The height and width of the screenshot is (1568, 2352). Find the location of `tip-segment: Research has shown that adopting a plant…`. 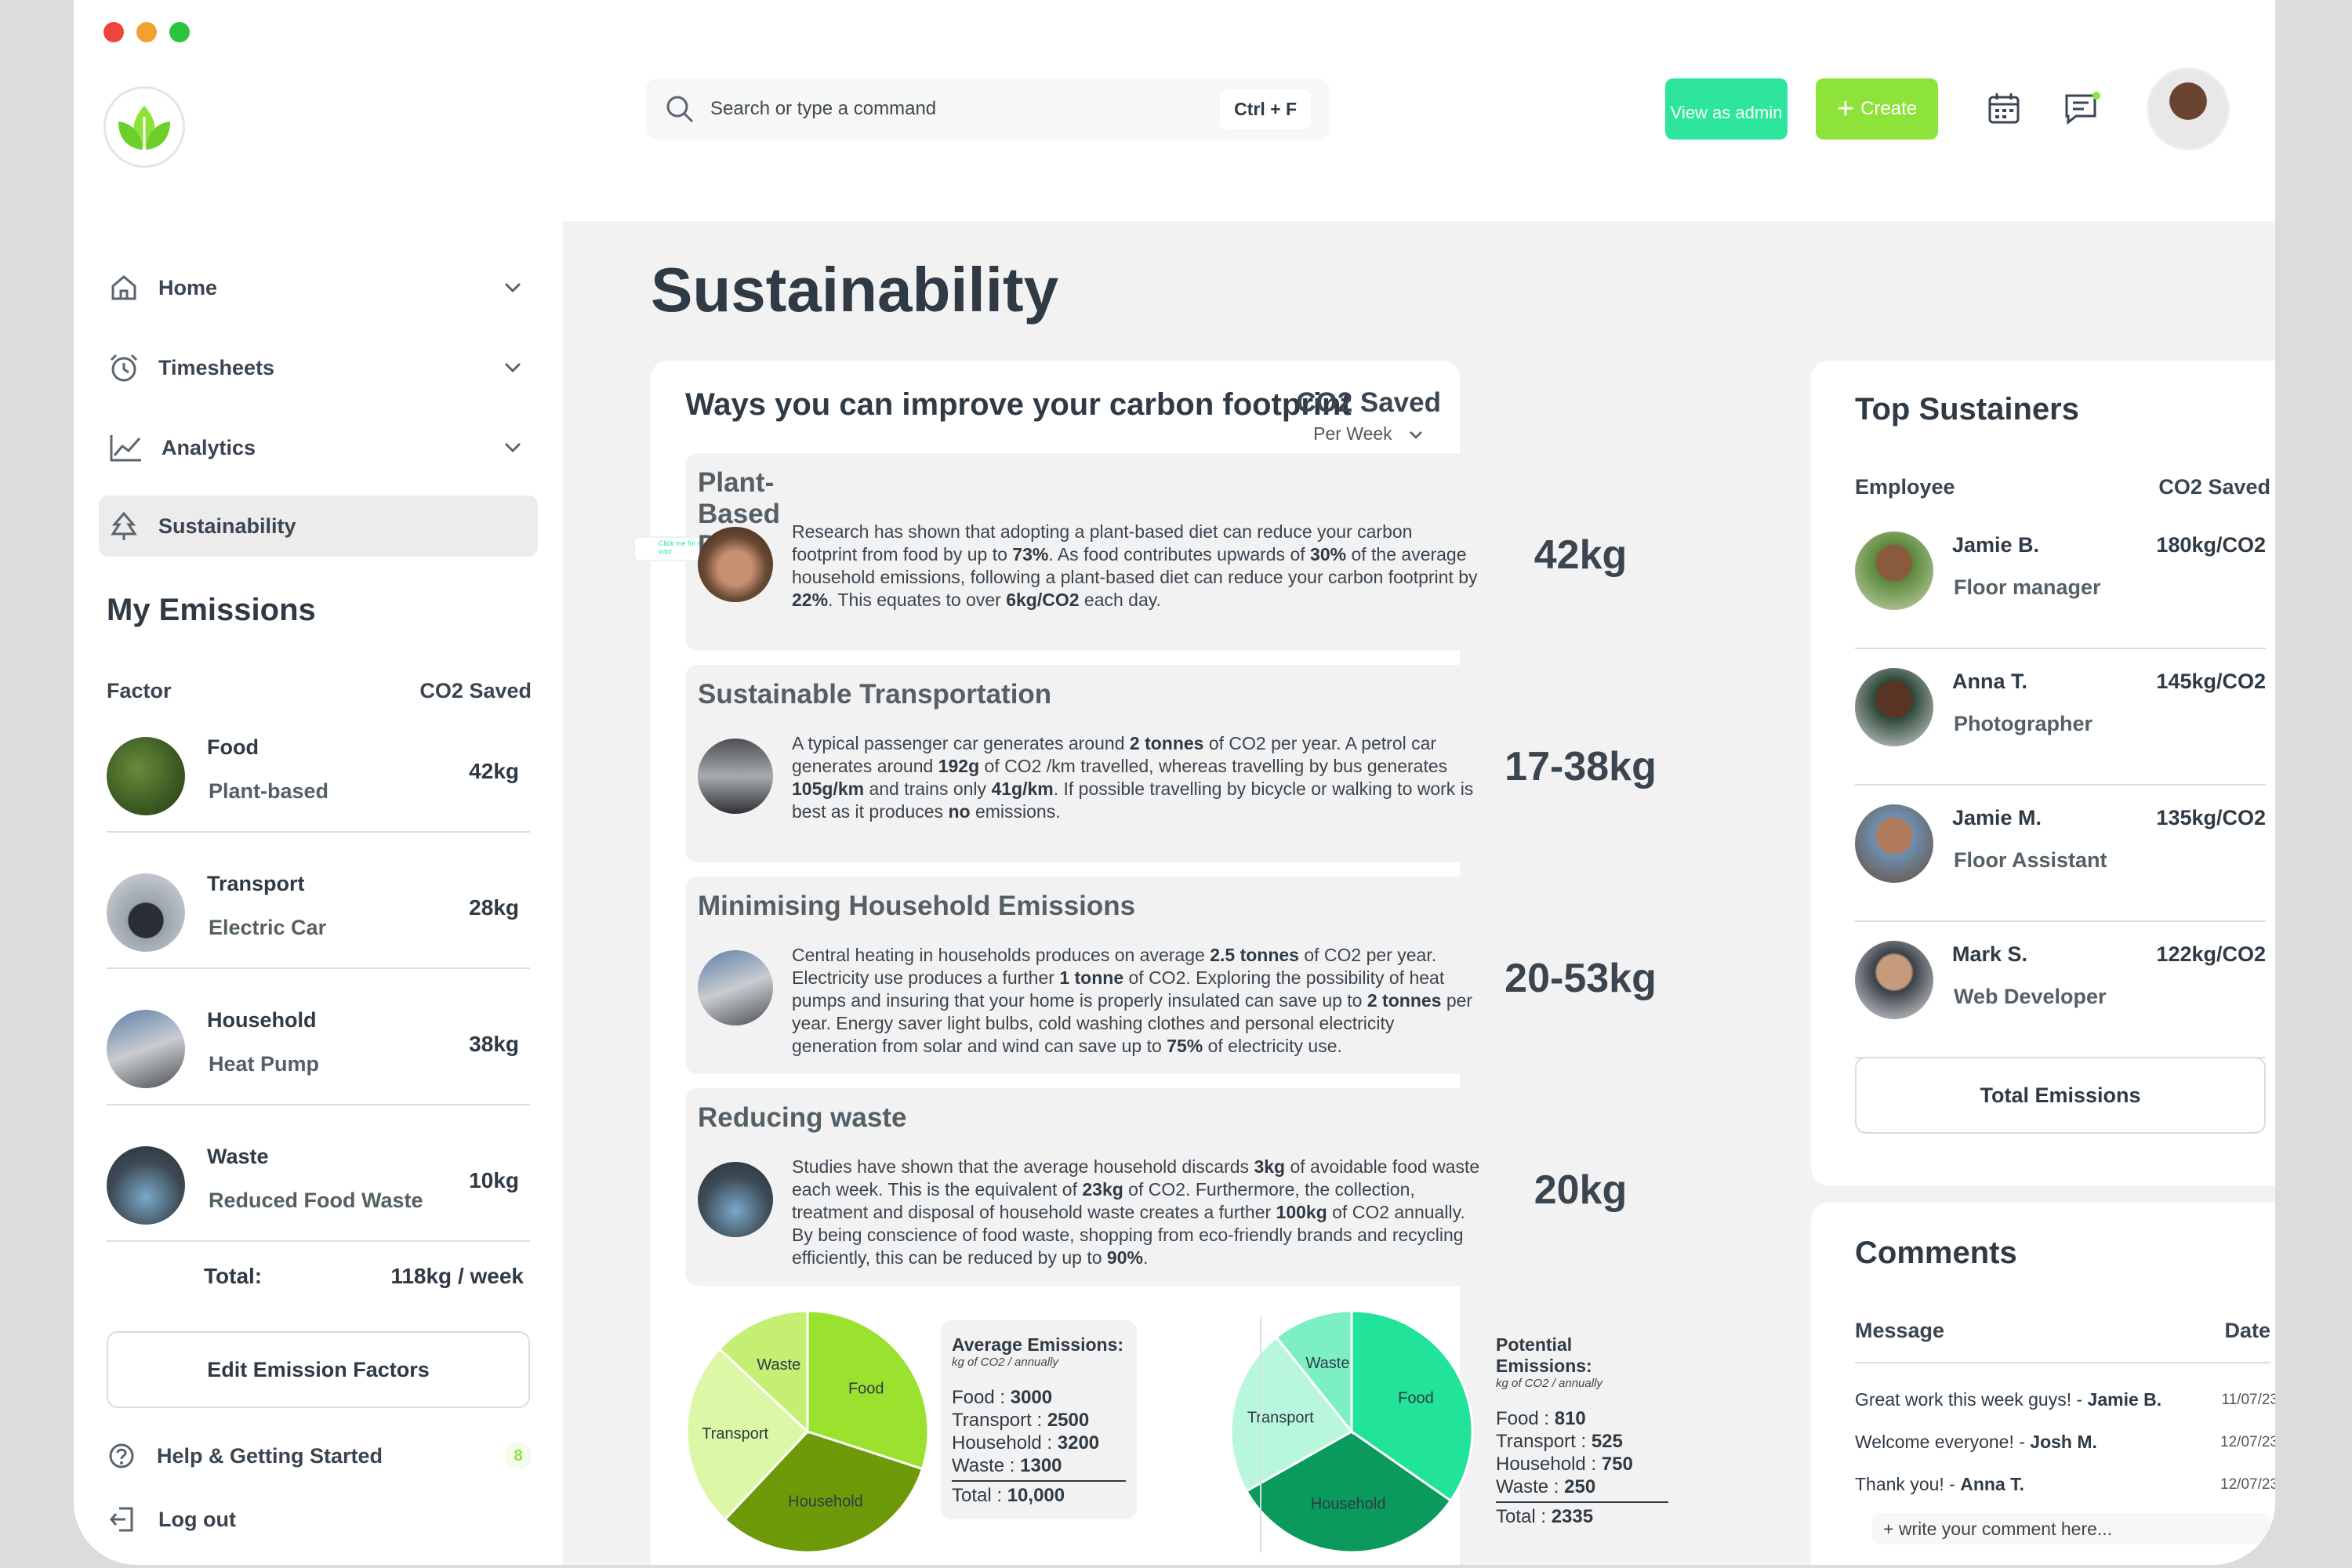

tip-segment: Research has shown that adopting a plant… is located at coordinates (1102, 542).